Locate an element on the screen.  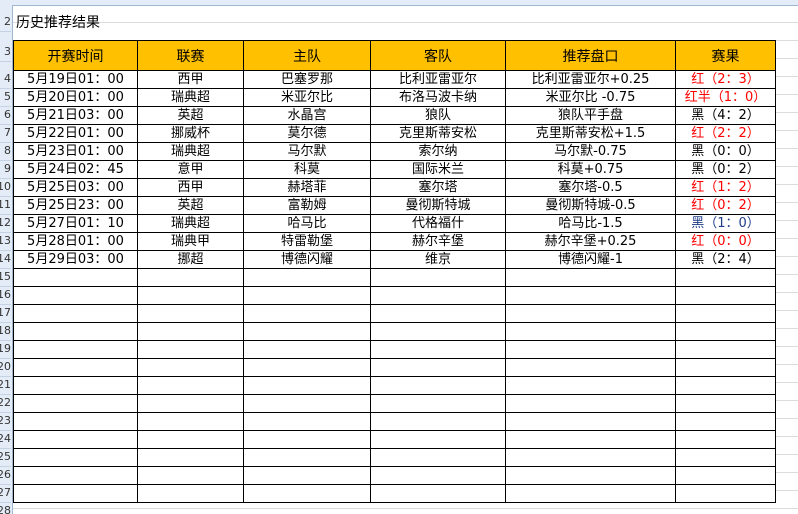
cell-time: 5月19日01：00 is located at coordinates (75, 79).